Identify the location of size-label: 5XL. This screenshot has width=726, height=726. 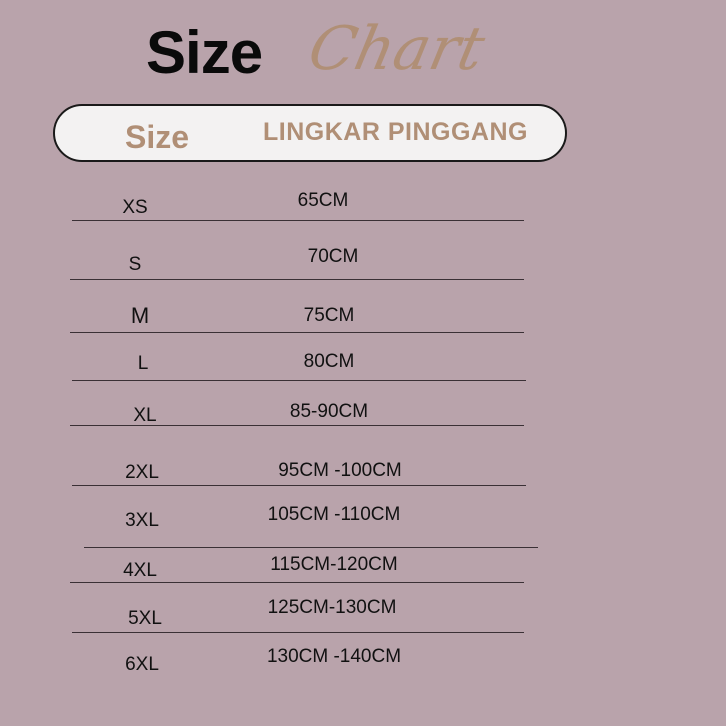
(145, 618).